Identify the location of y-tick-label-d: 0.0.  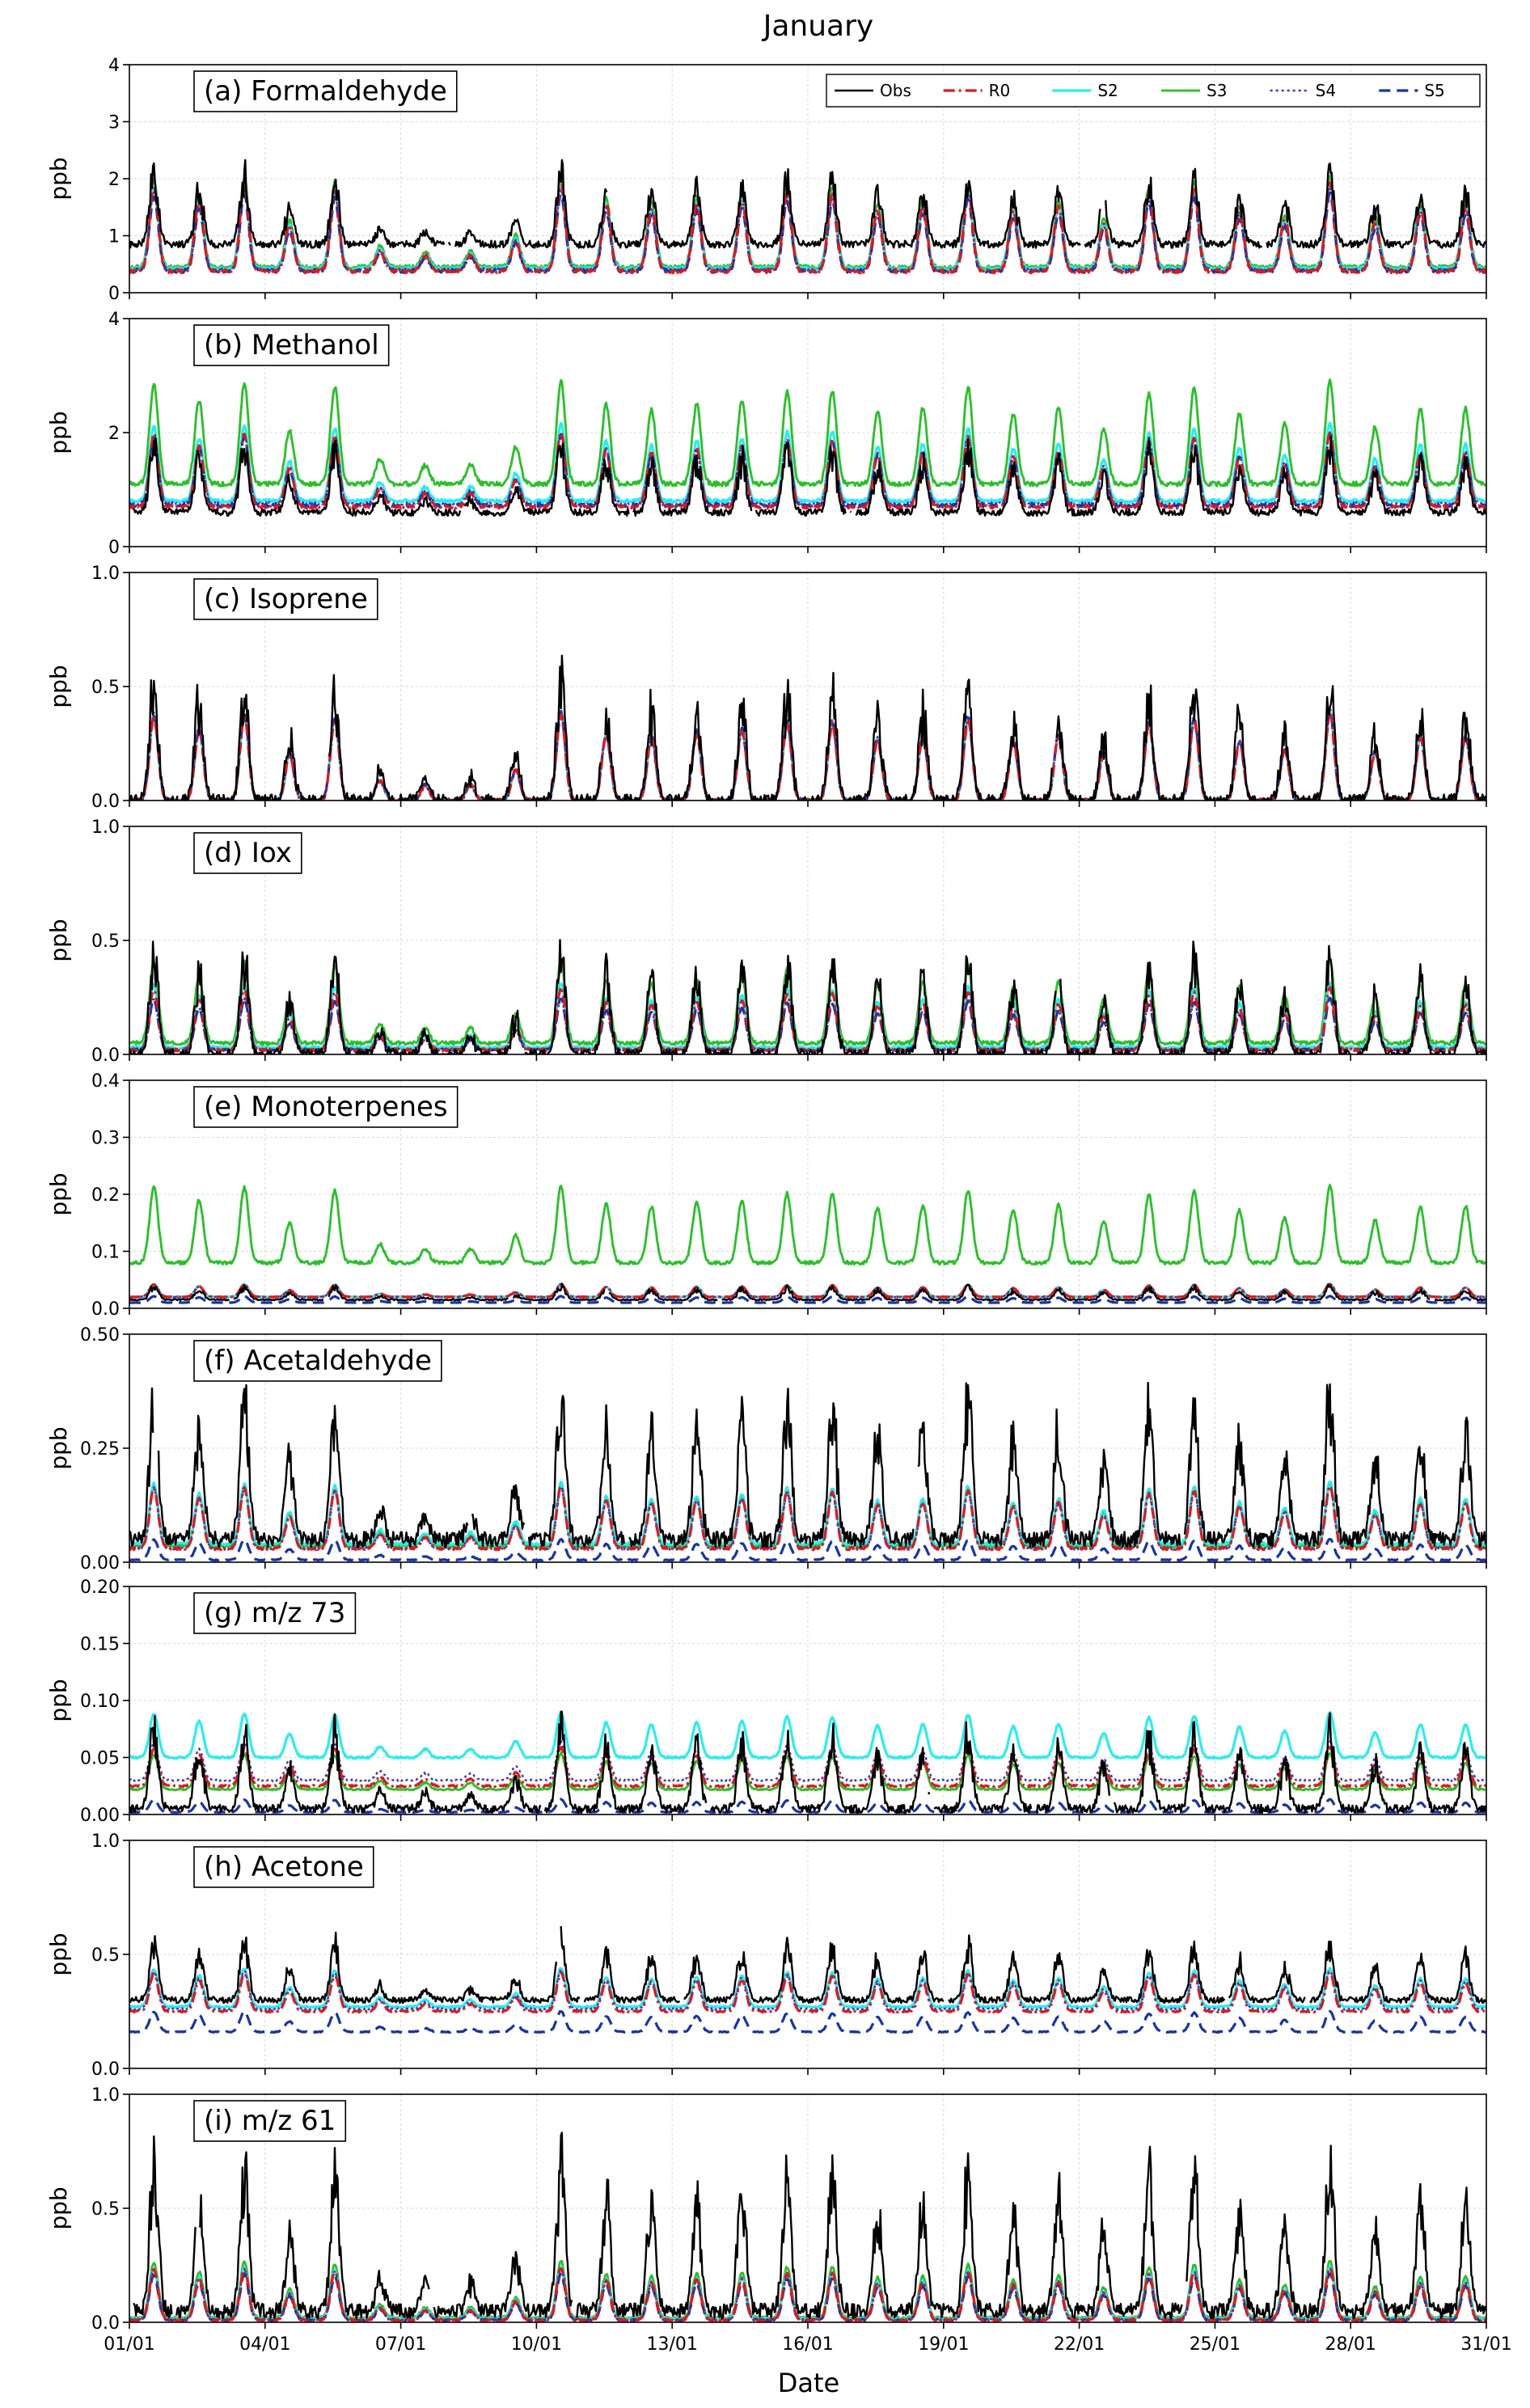
(106, 1056).